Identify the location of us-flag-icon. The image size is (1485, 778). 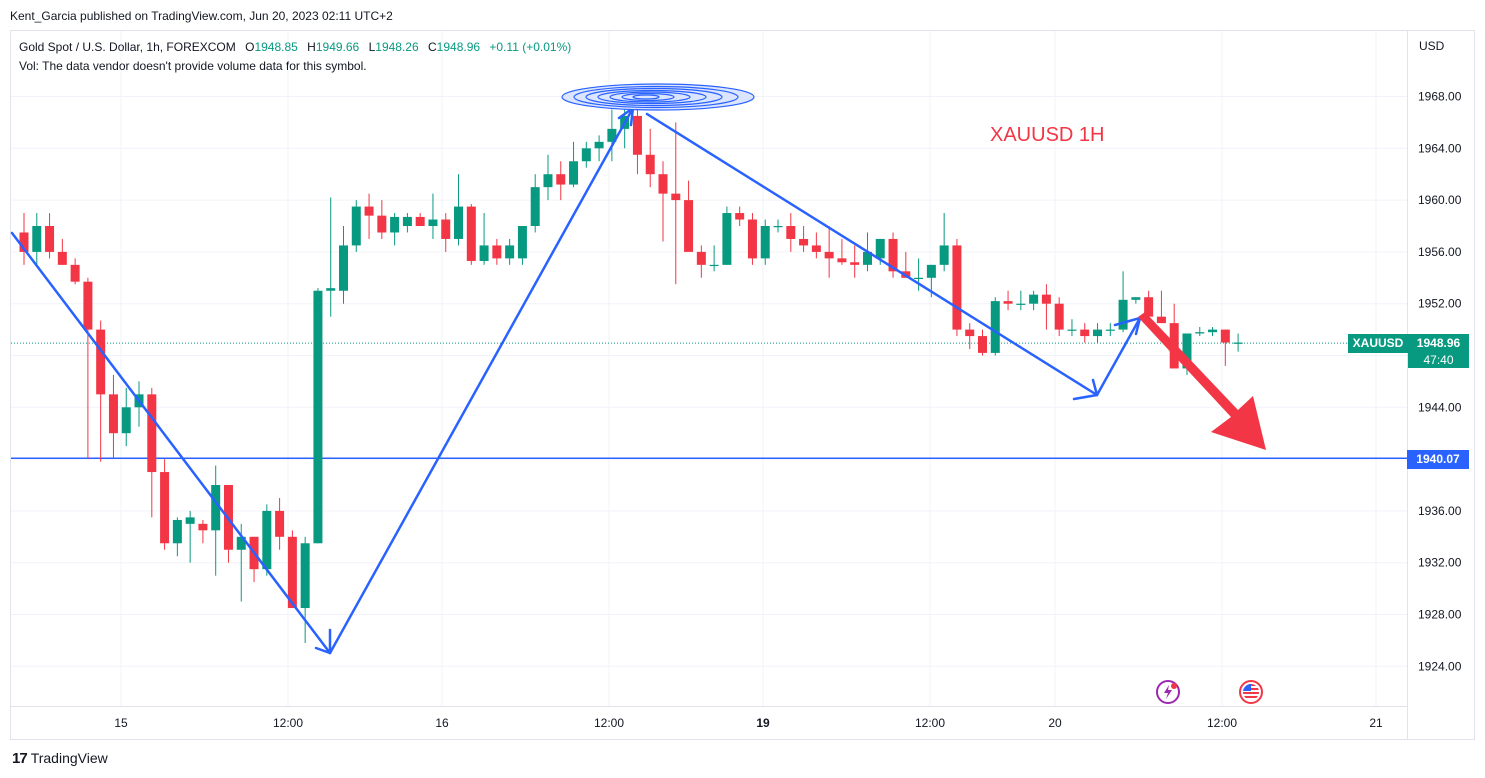
(1251, 692).